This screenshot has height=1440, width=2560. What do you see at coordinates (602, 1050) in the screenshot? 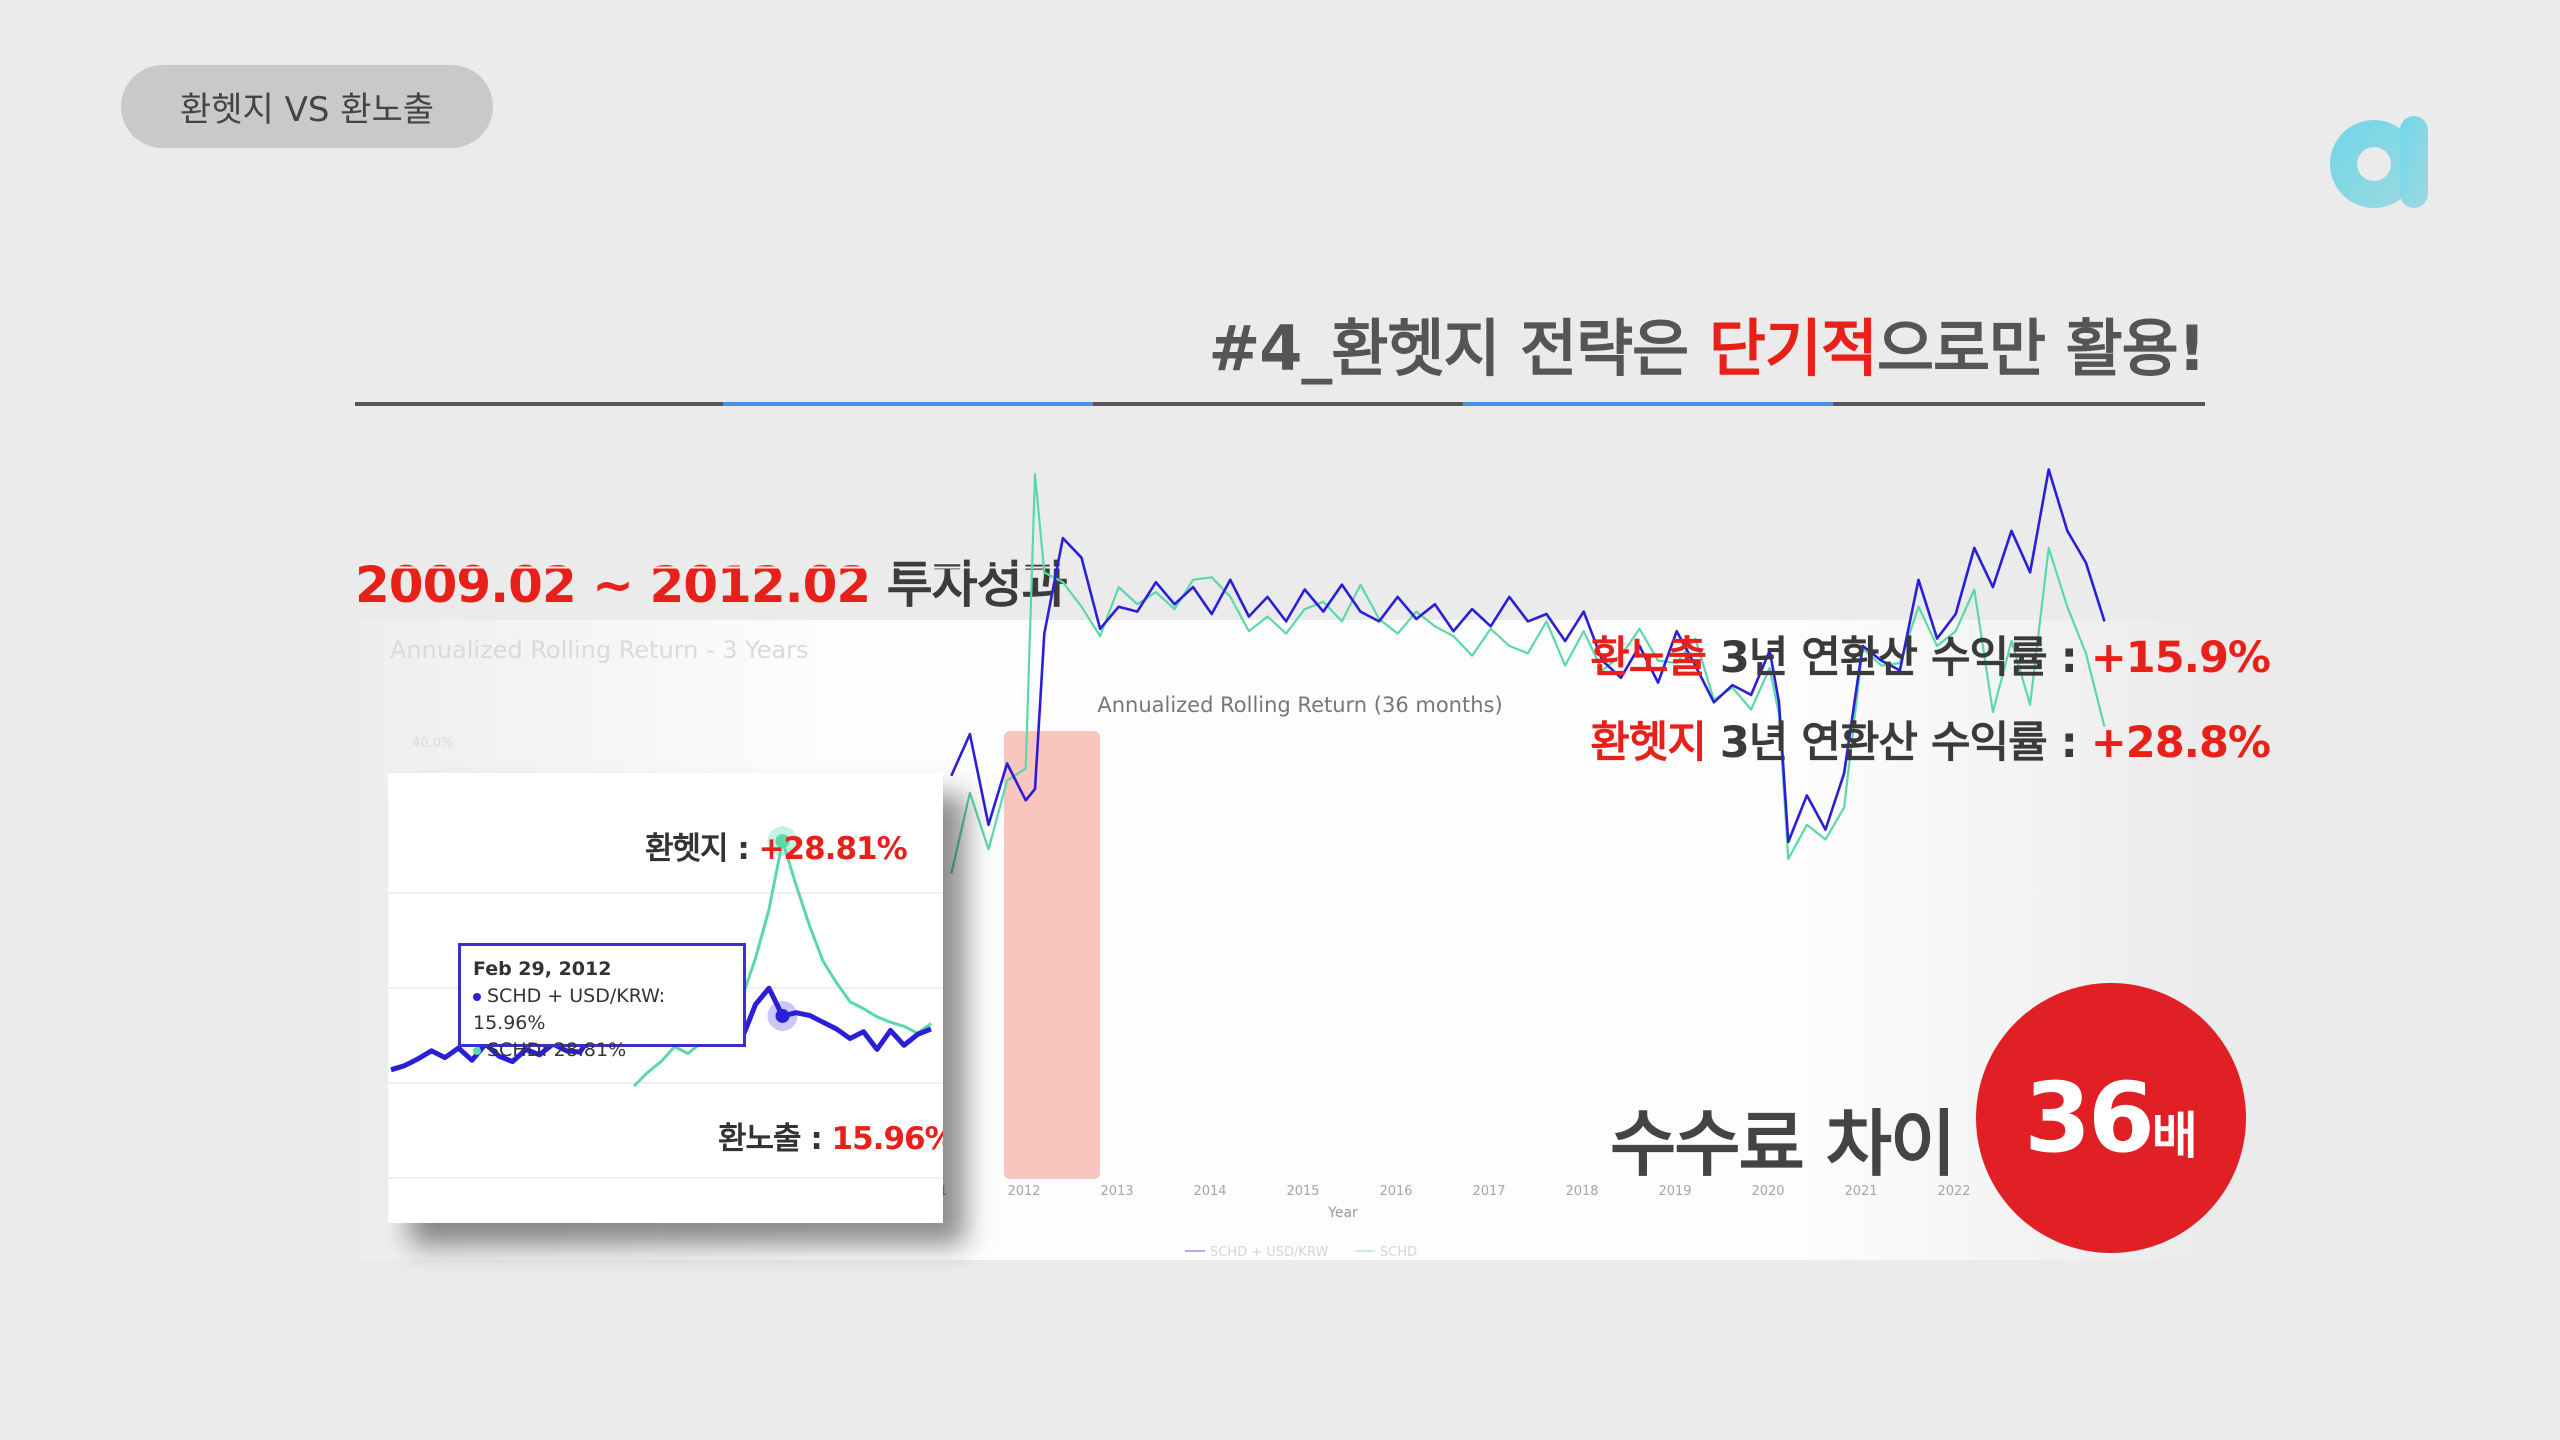
I see `tooltip-row: SCHD: 28.81%` at bounding box center [602, 1050].